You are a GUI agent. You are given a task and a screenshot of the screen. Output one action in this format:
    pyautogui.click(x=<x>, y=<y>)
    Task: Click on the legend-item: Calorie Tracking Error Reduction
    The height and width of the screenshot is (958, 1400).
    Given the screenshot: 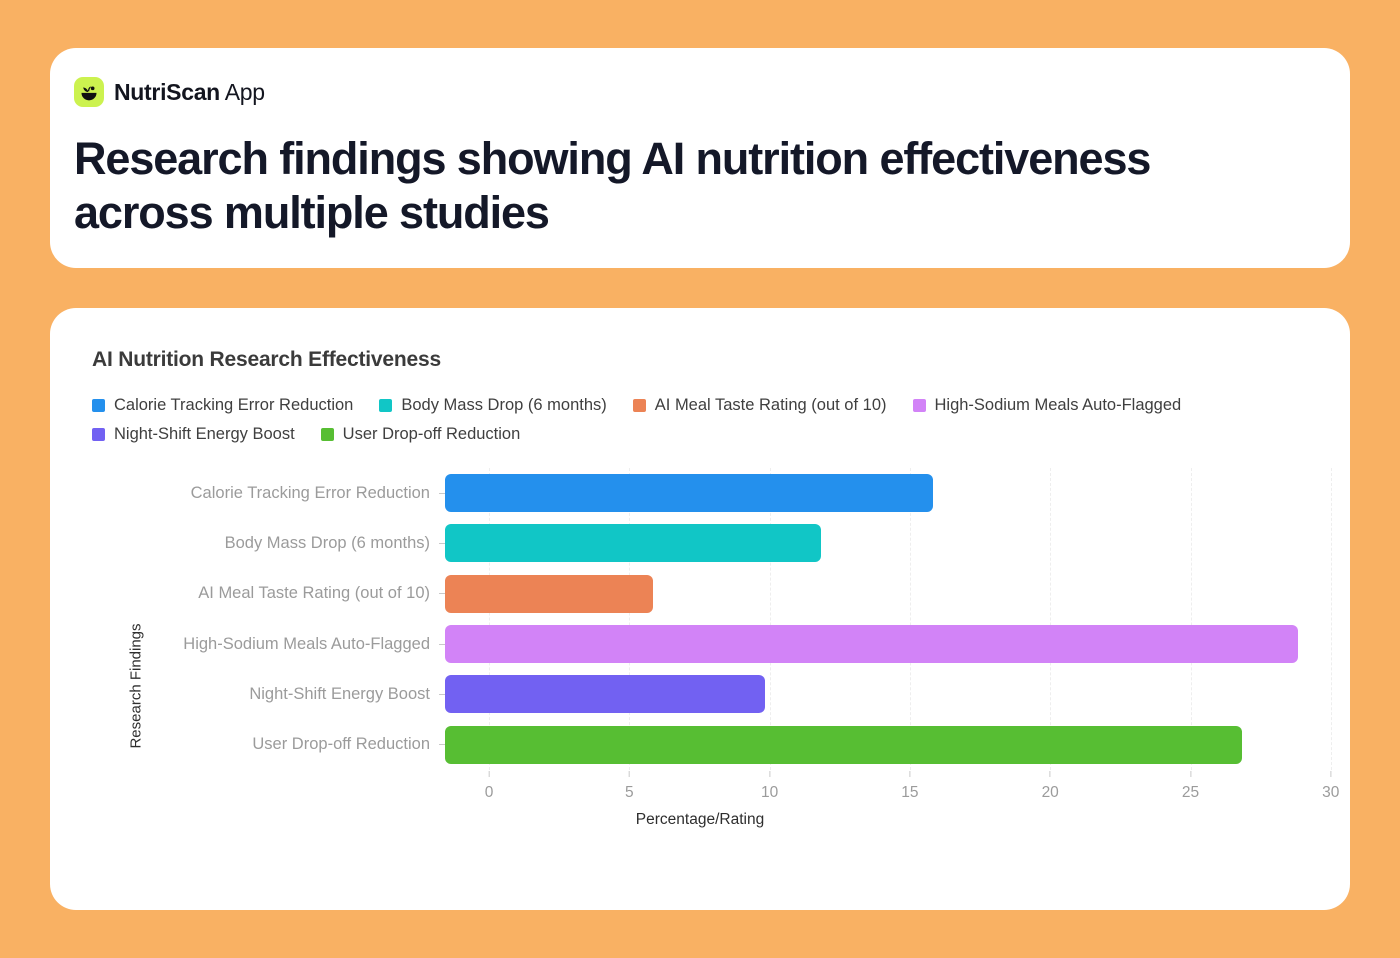 What is the action you would take?
    pyautogui.click(x=222, y=405)
    